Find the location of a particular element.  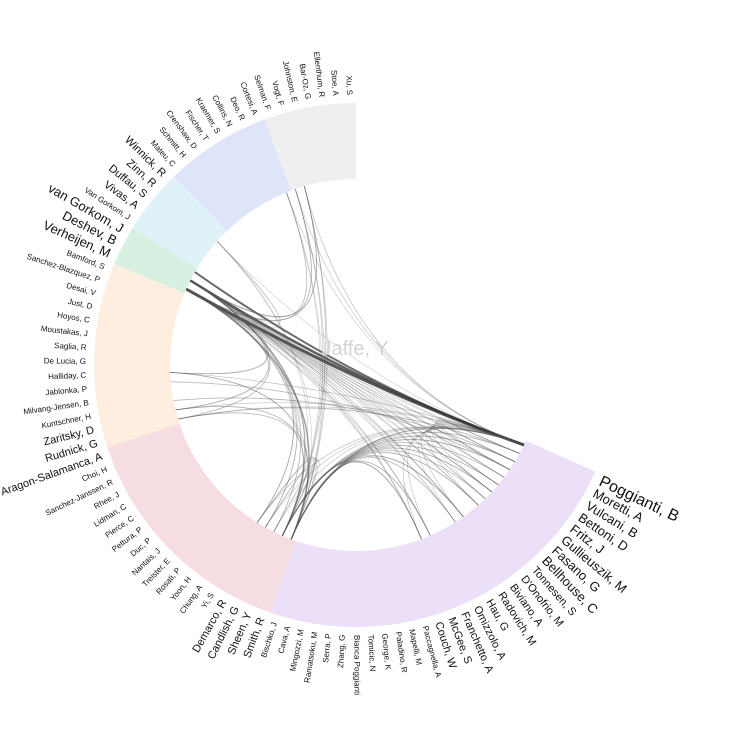

chord-deshev-b-tonnesen-s is located at coordinates (334, 393).